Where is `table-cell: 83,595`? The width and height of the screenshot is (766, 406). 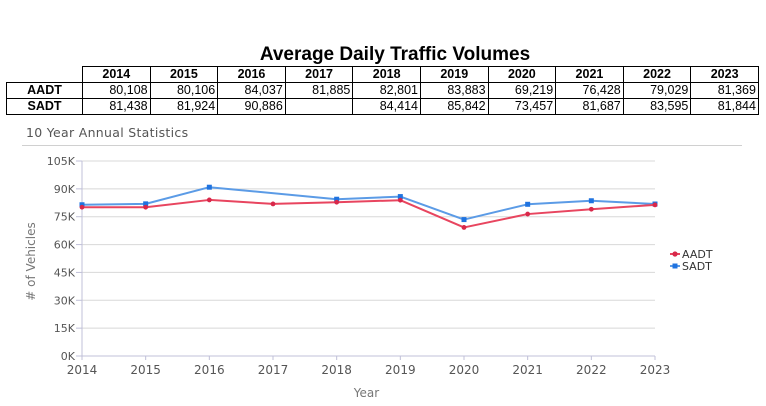 table-cell: 83,595 is located at coordinates (657, 106).